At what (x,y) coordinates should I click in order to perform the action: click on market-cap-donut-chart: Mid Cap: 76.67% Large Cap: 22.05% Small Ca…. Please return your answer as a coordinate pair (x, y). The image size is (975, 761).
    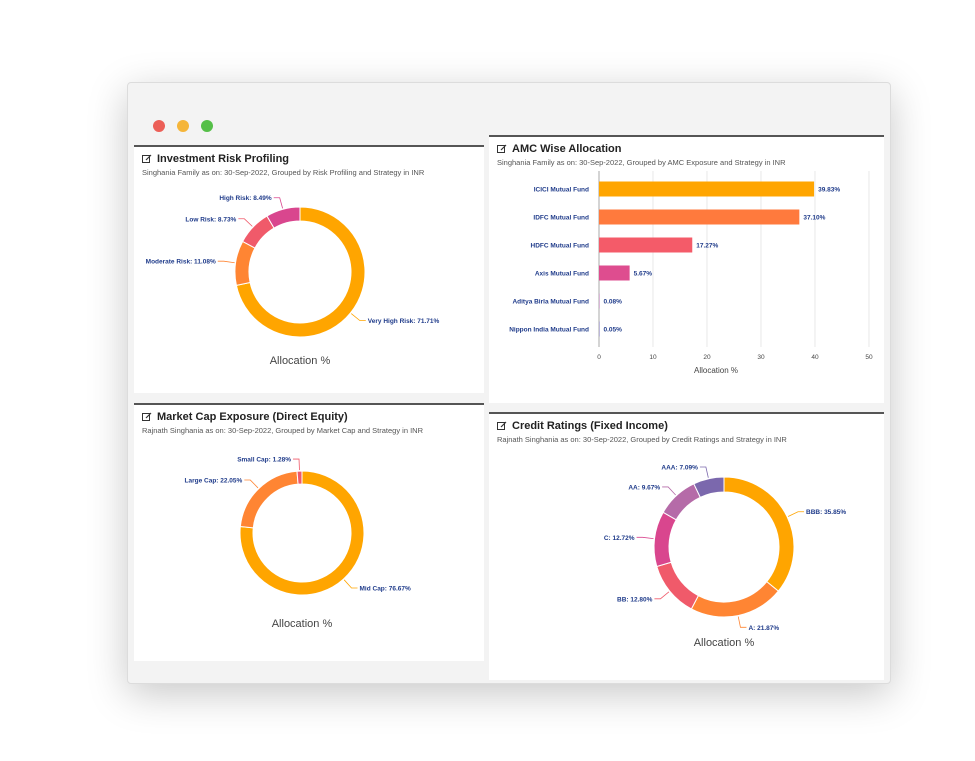
    Looking at the image, I should click on (298, 543).